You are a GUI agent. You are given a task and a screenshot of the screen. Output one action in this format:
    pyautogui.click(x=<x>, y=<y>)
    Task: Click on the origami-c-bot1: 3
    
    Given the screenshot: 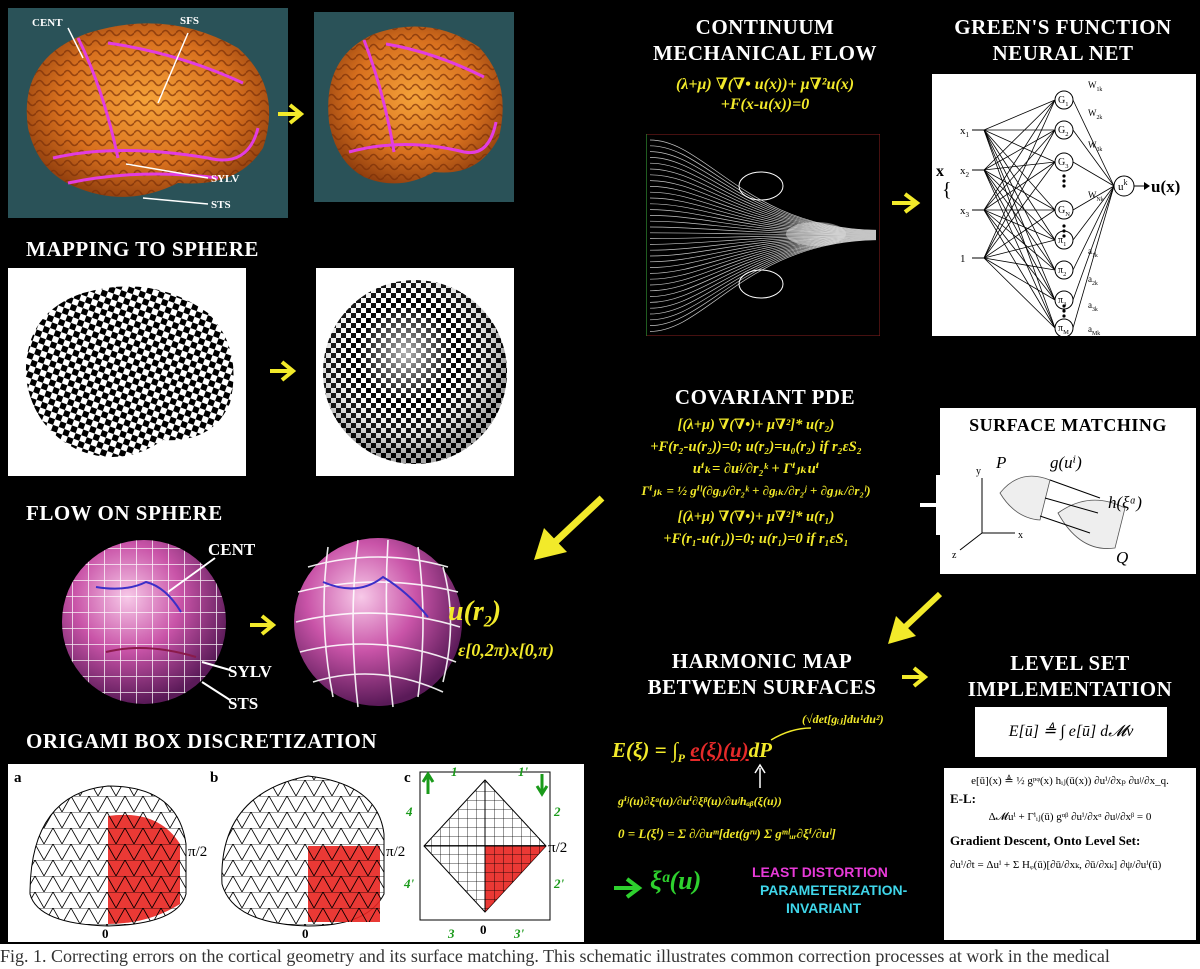 What is the action you would take?
    pyautogui.click(x=451, y=933)
    